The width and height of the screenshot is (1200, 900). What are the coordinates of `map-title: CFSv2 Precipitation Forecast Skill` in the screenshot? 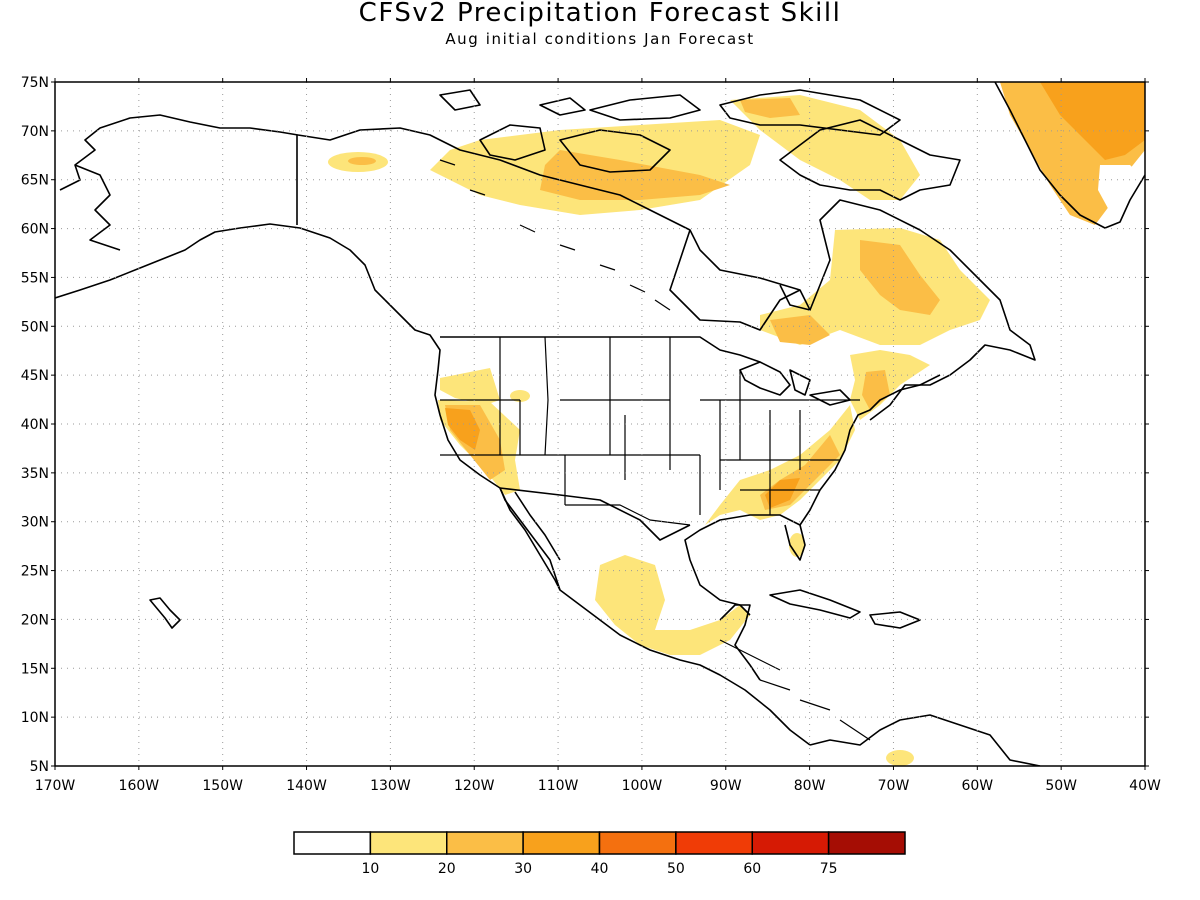 It's located at (600, 14).